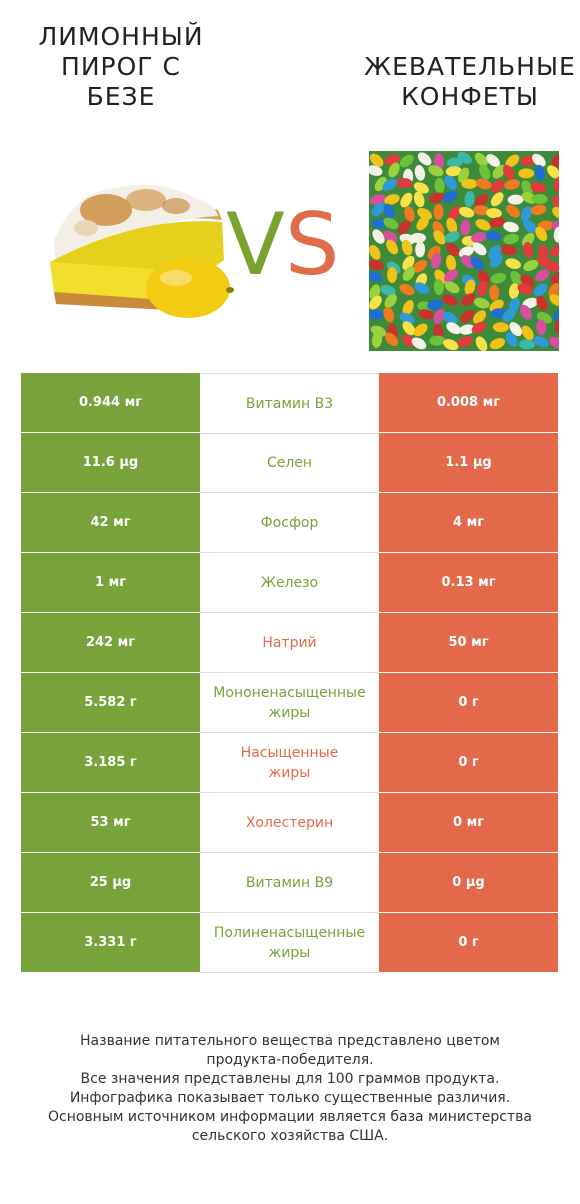 This screenshot has width=580, height=1204. What do you see at coordinates (110, 643) in the screenshot?
I see `left-value: 242 мг` at bounding box center [110, 643].